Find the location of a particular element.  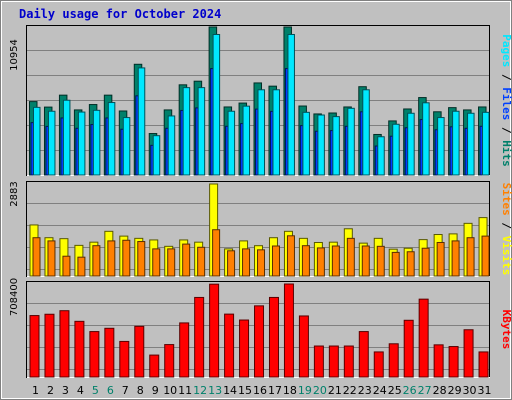

side-label-hits: Hits is located at coordinates (506, 153).